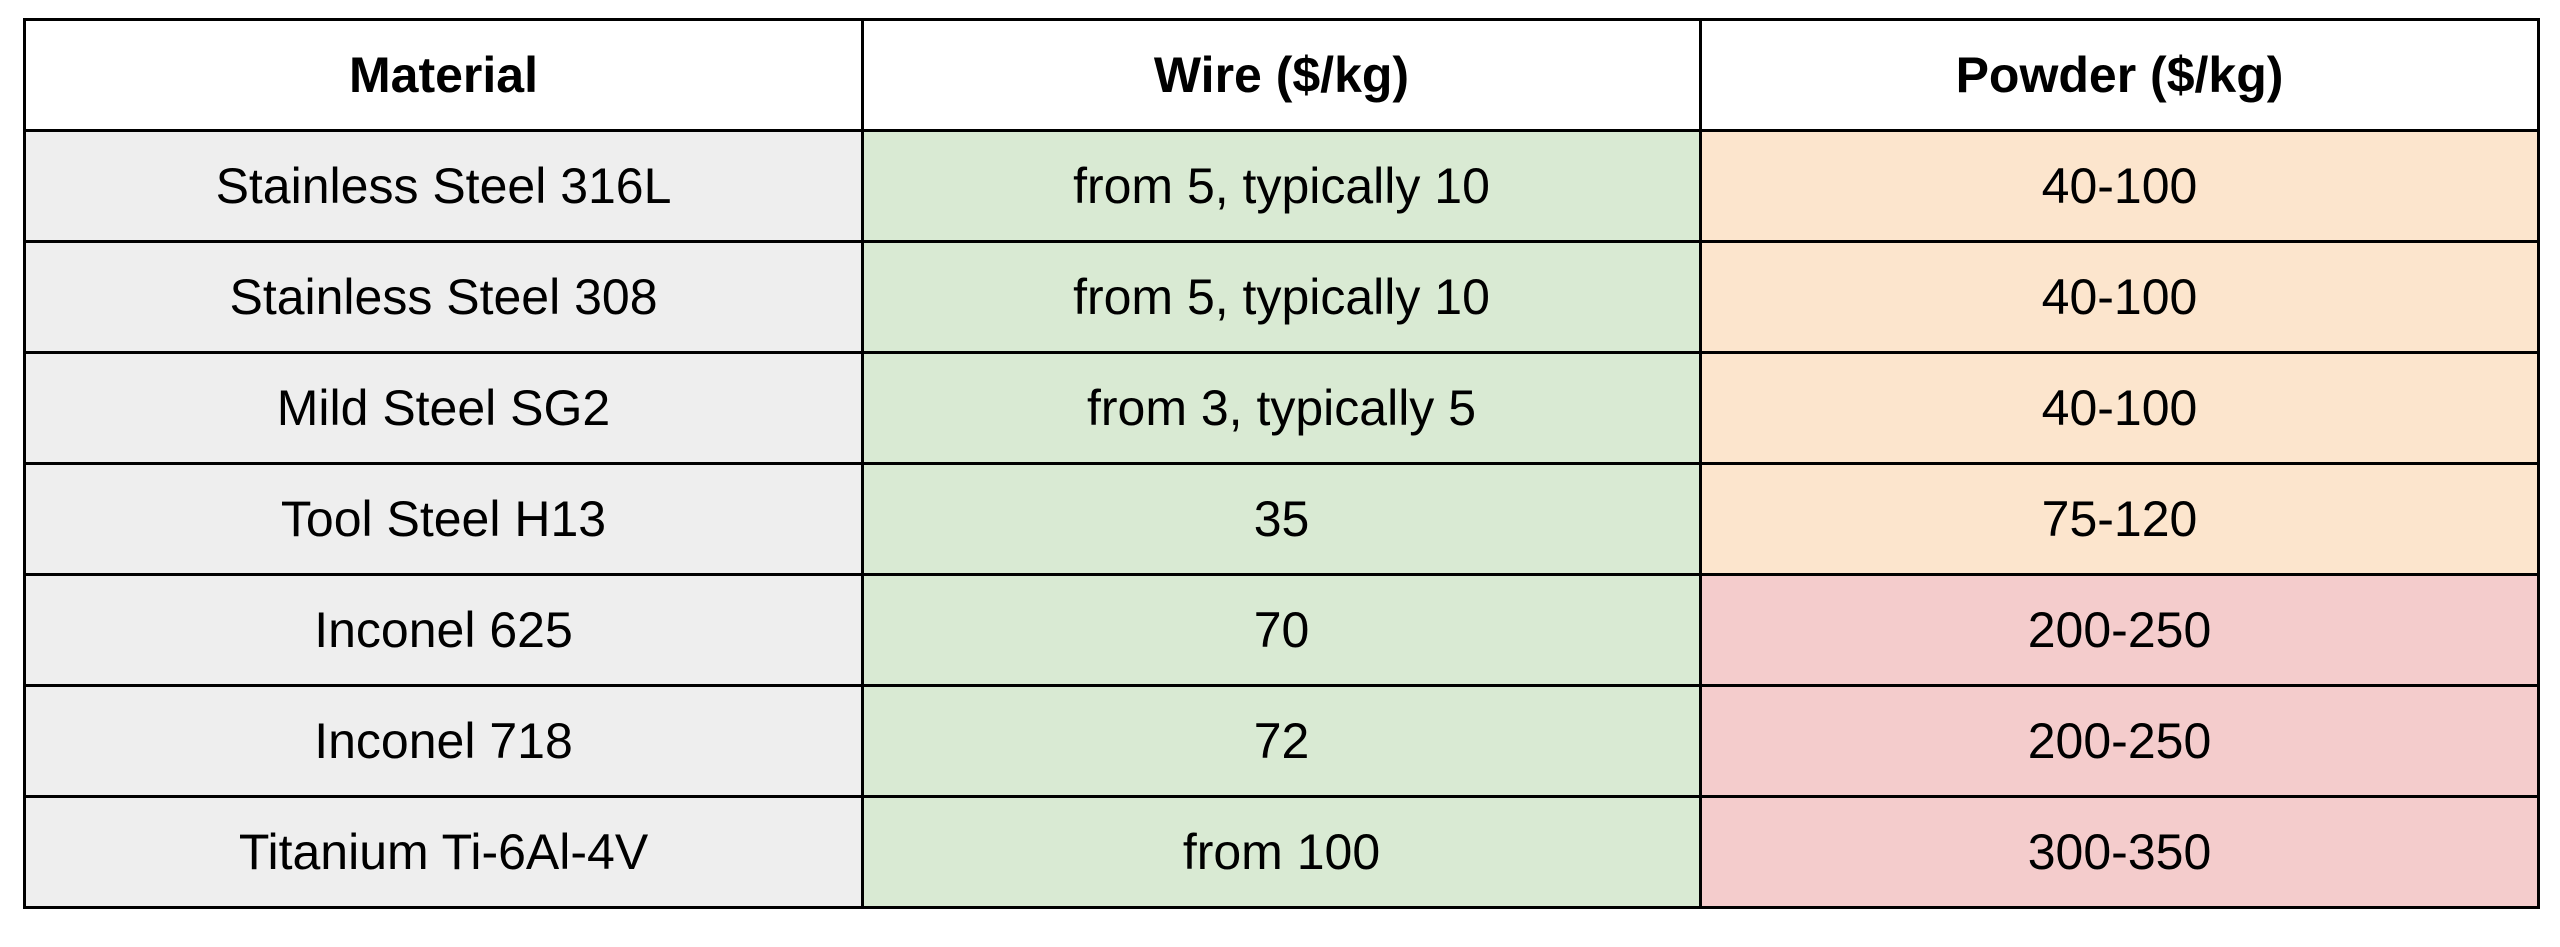  I want to click on header-row: Material Wire ($/kg) Powder ($/kg), so click(1281, 75).